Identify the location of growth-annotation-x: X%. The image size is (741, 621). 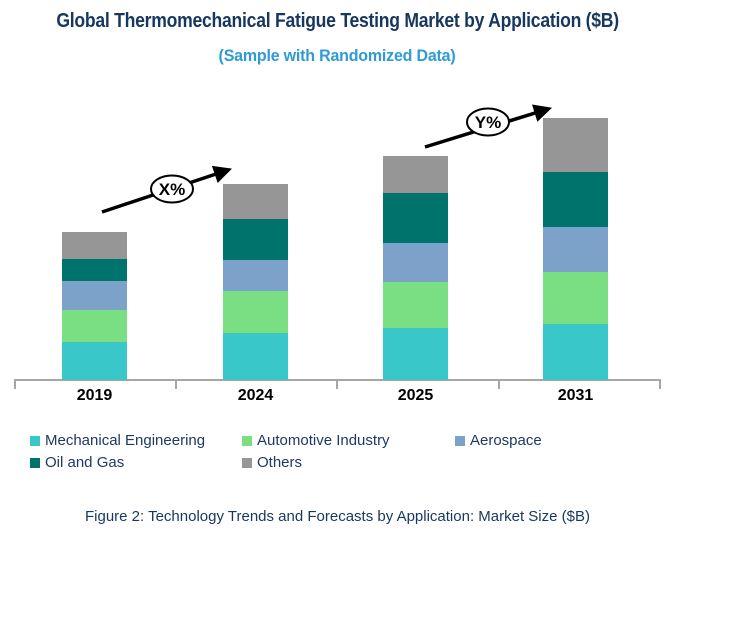
(166, 189).